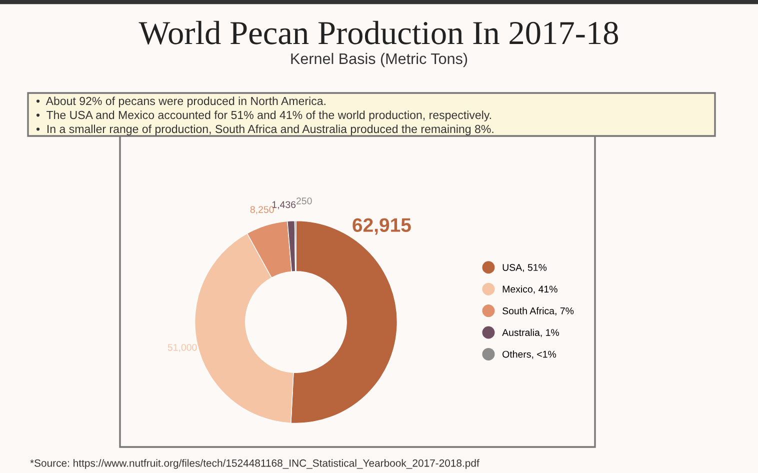 Image resolution: width=758 pixels, height=473 pixels. Describe the element at coordinates (530, 289) in the screenshot. I see `legend-label: Mexico, 41%` at that location.